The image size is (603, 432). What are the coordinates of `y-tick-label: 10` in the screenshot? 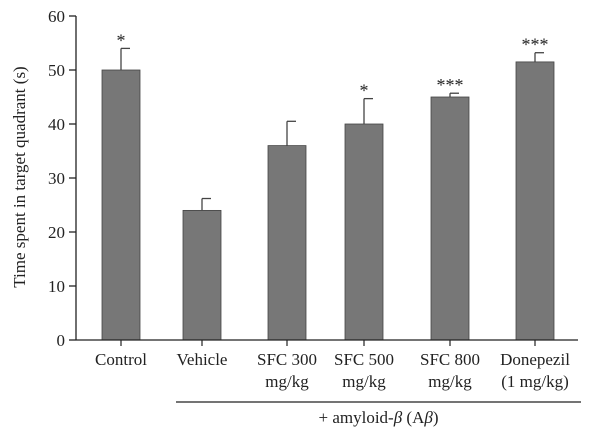 It's located at (56, 286).